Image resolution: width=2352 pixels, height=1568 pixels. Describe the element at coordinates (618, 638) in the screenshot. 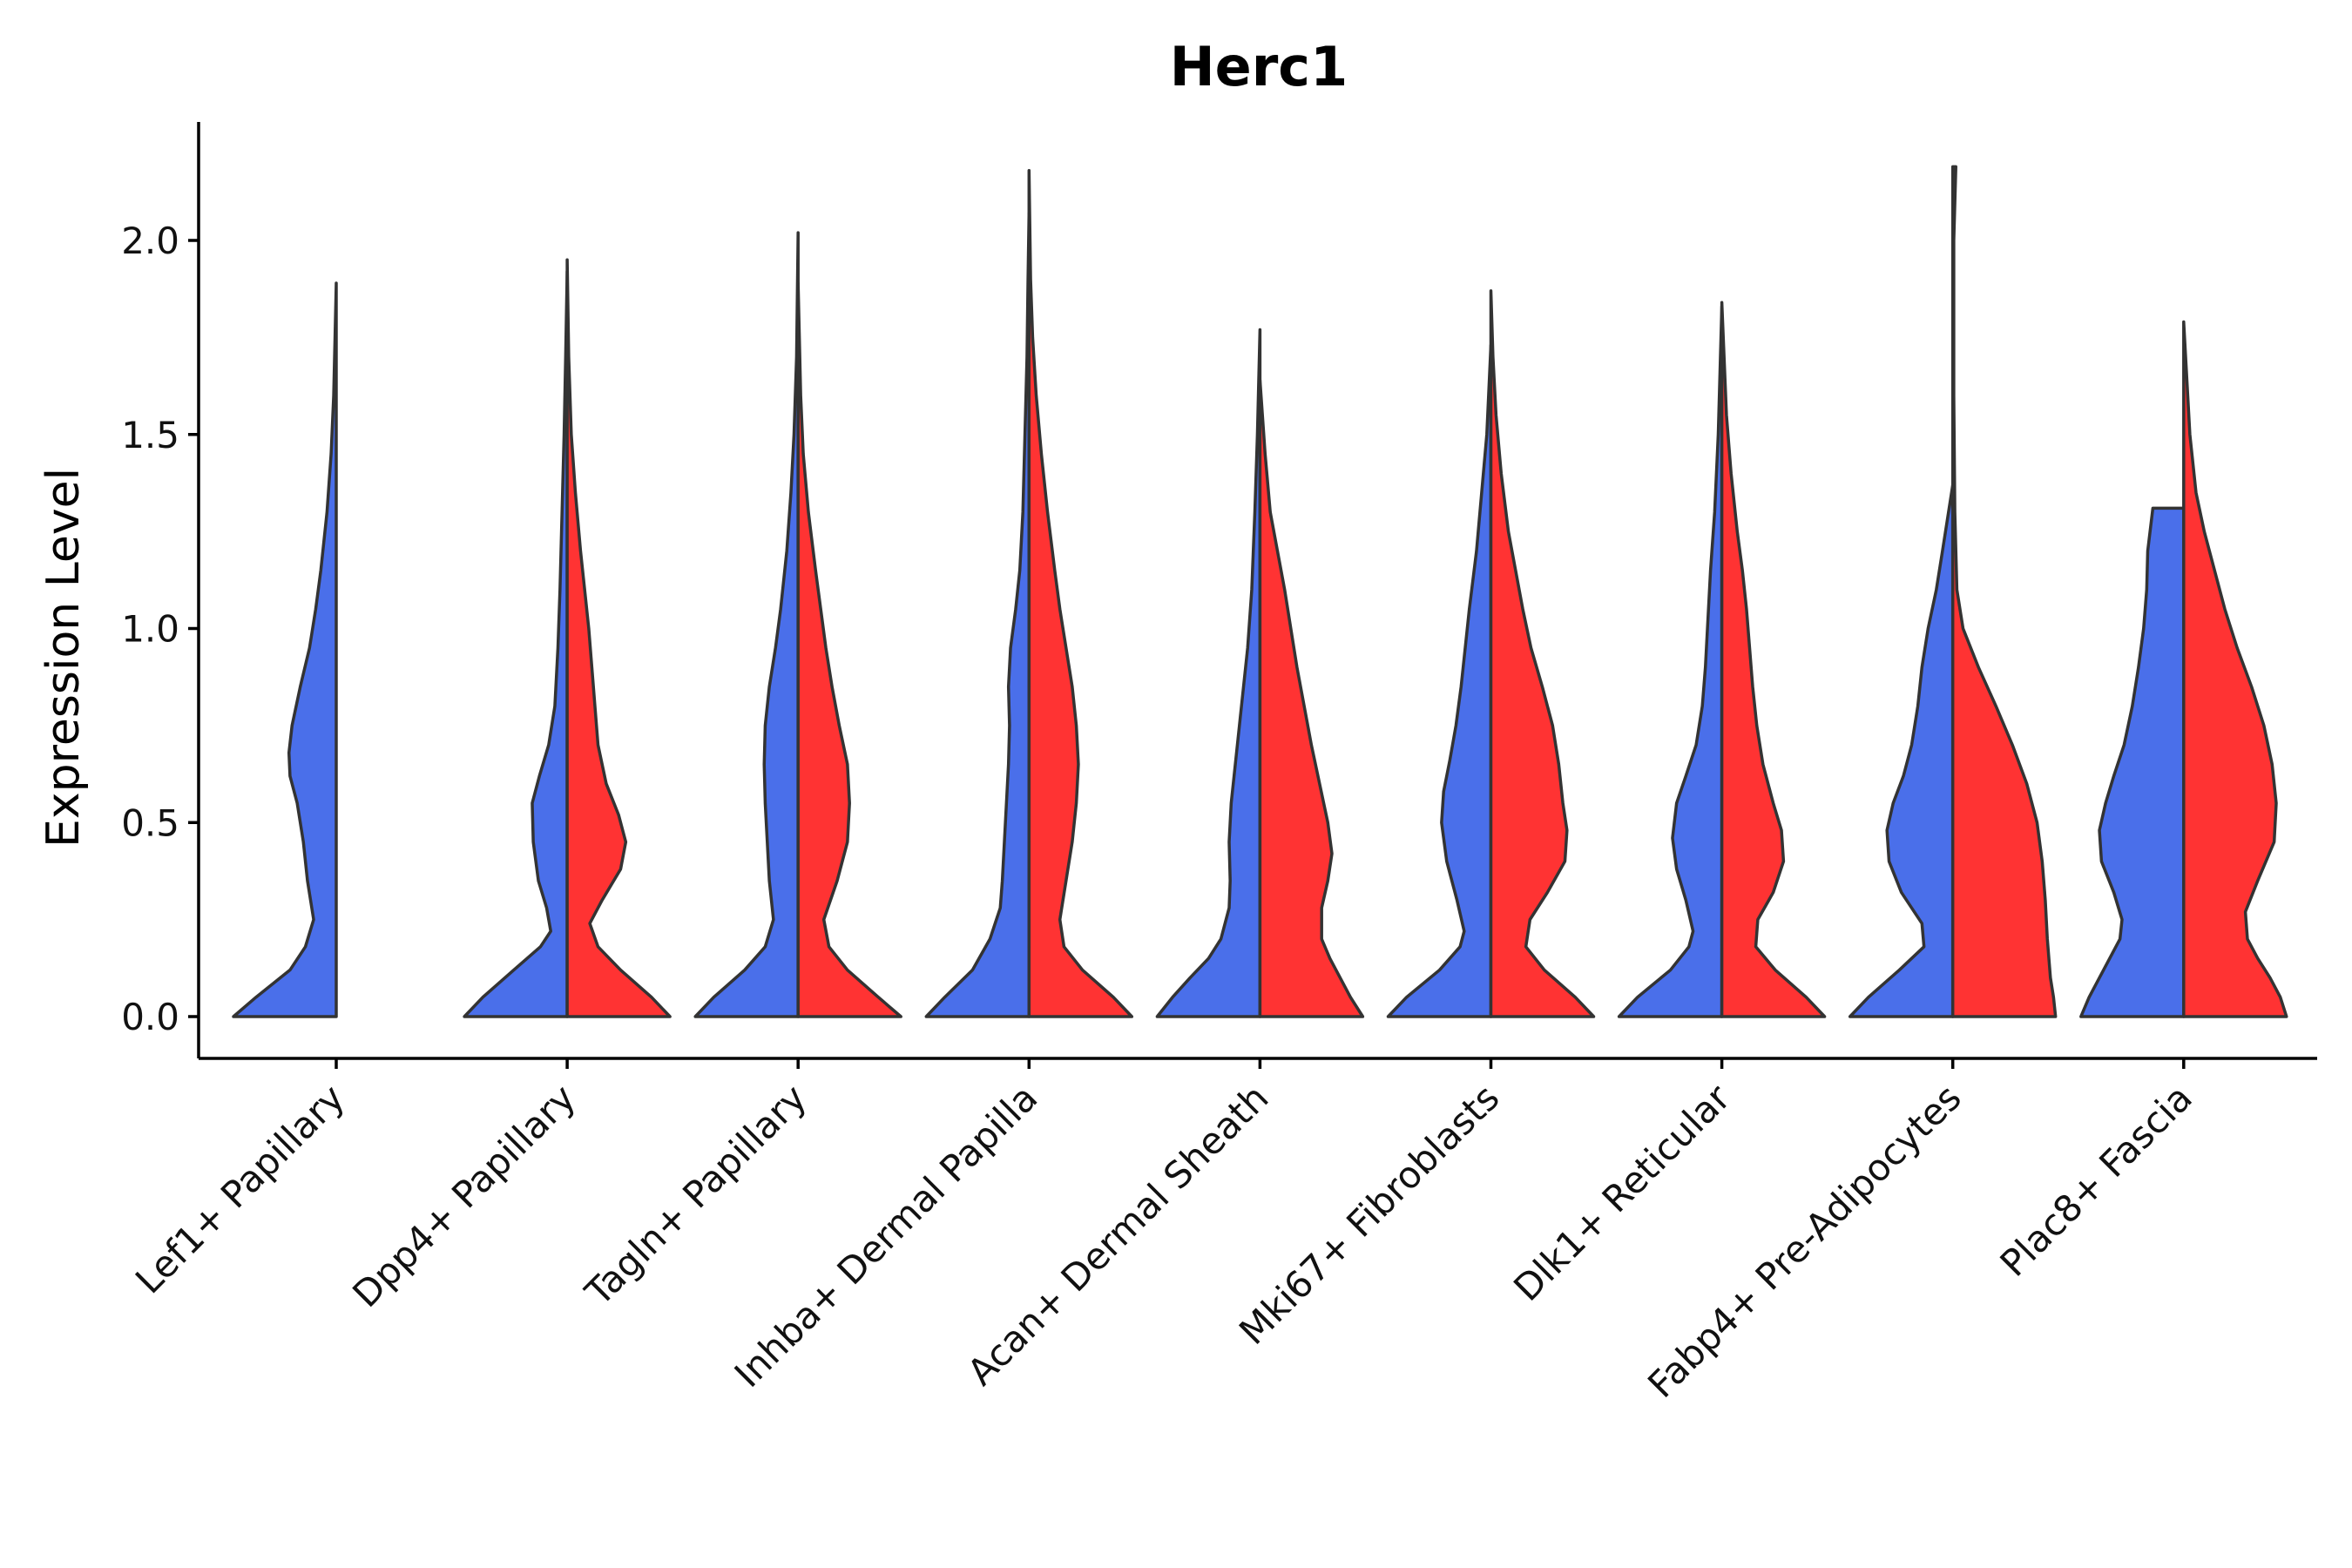

I see `violin-dpp4-papillary-red` at that location.